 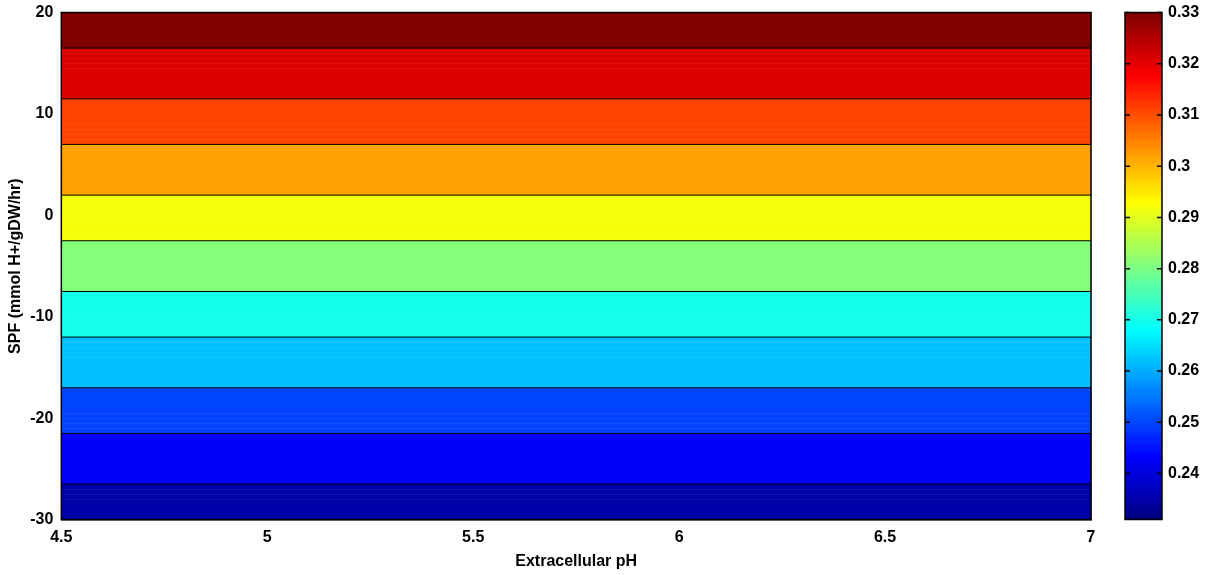 I want to click on color-bar-label: 0.31, so click(x=1184, y=114).